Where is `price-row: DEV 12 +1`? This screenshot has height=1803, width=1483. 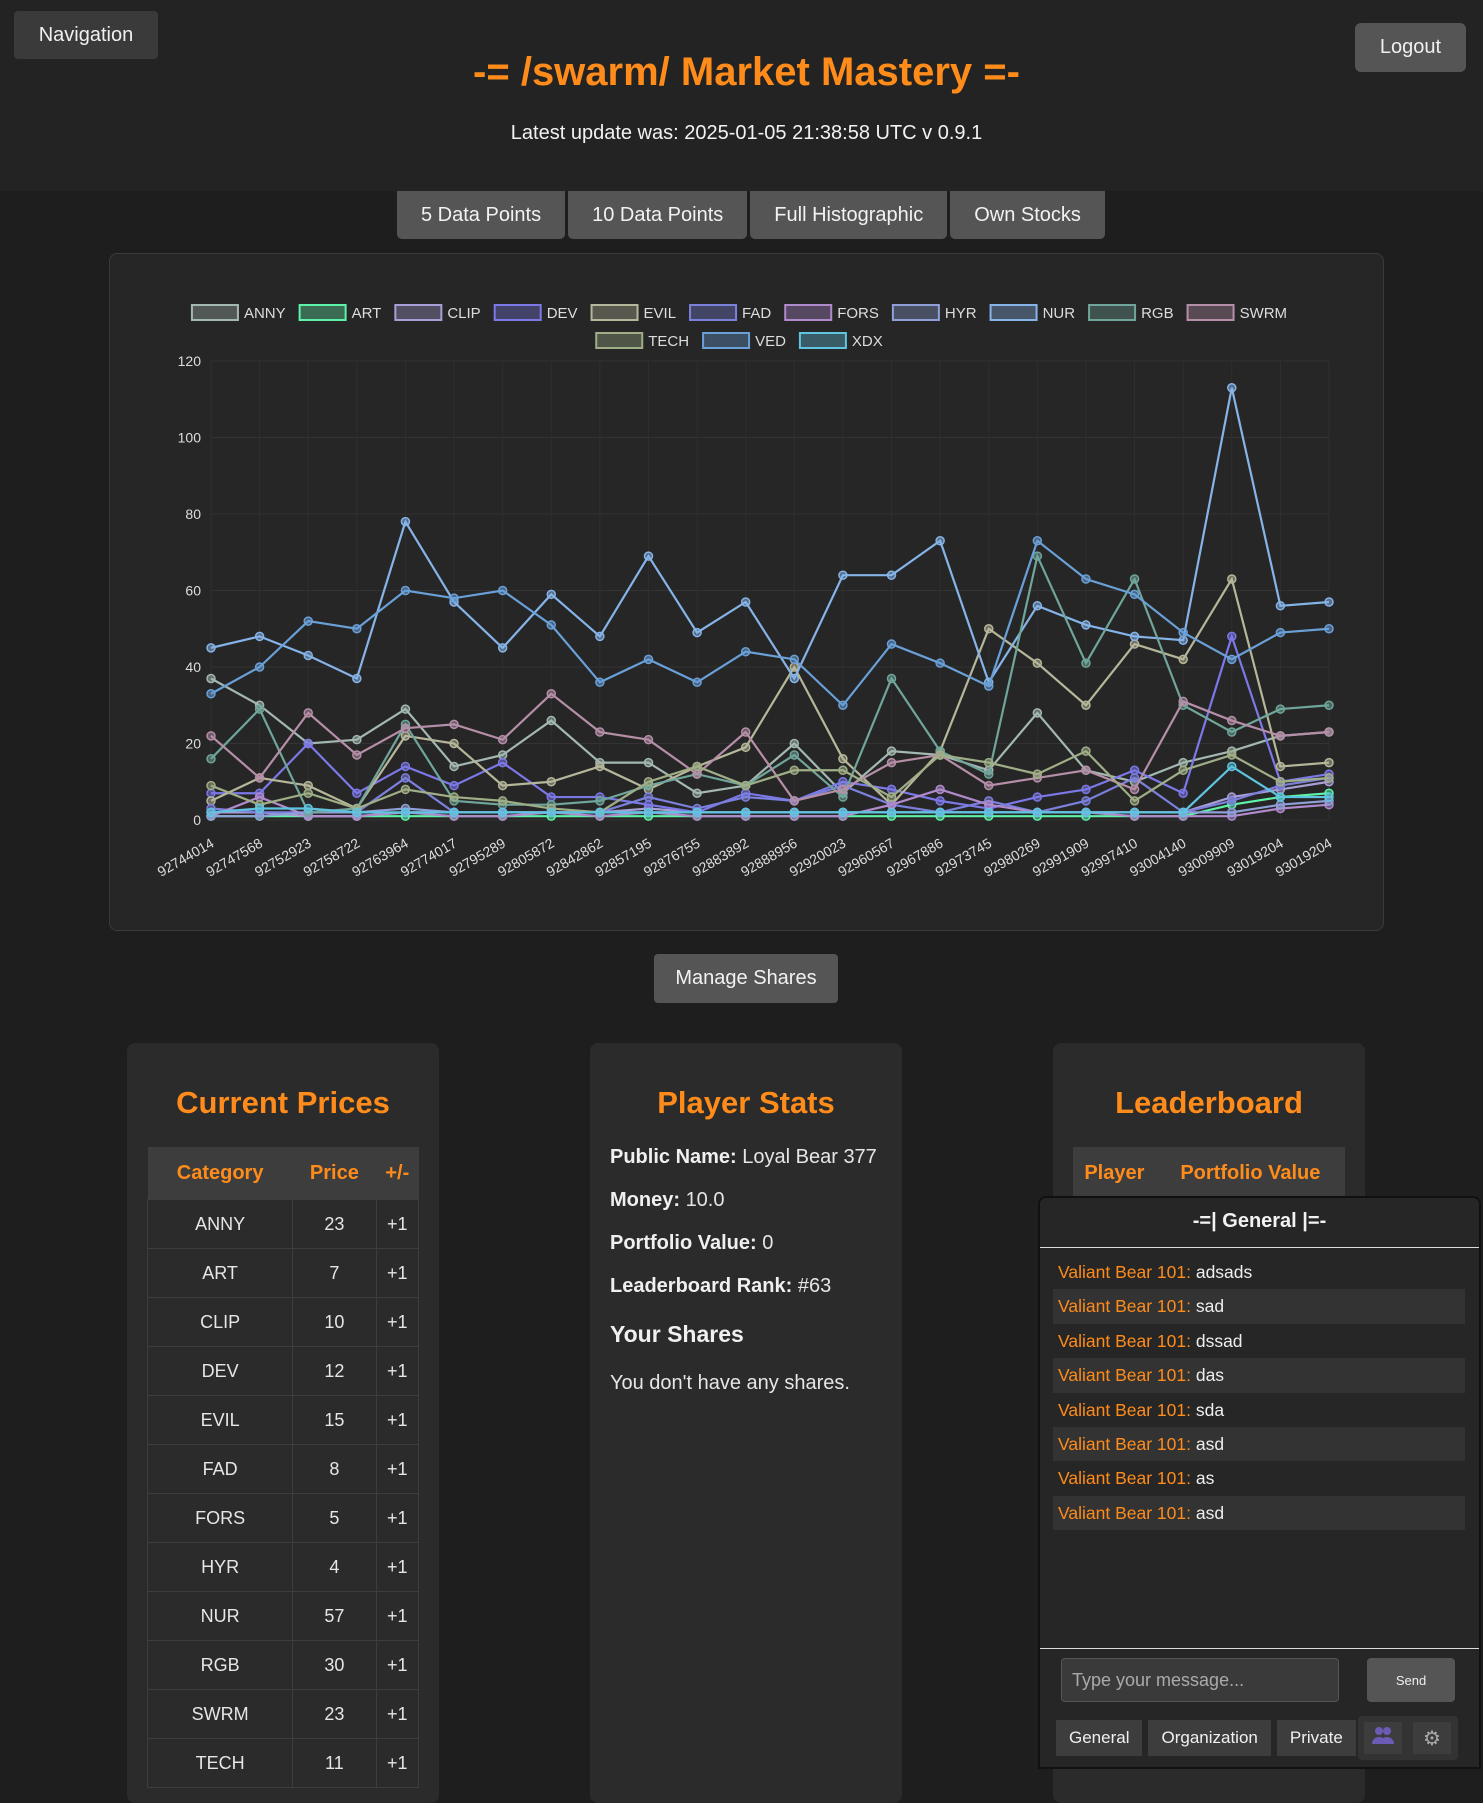
price-row: DEV 12 +1 is located at coordinates (283, 1371).